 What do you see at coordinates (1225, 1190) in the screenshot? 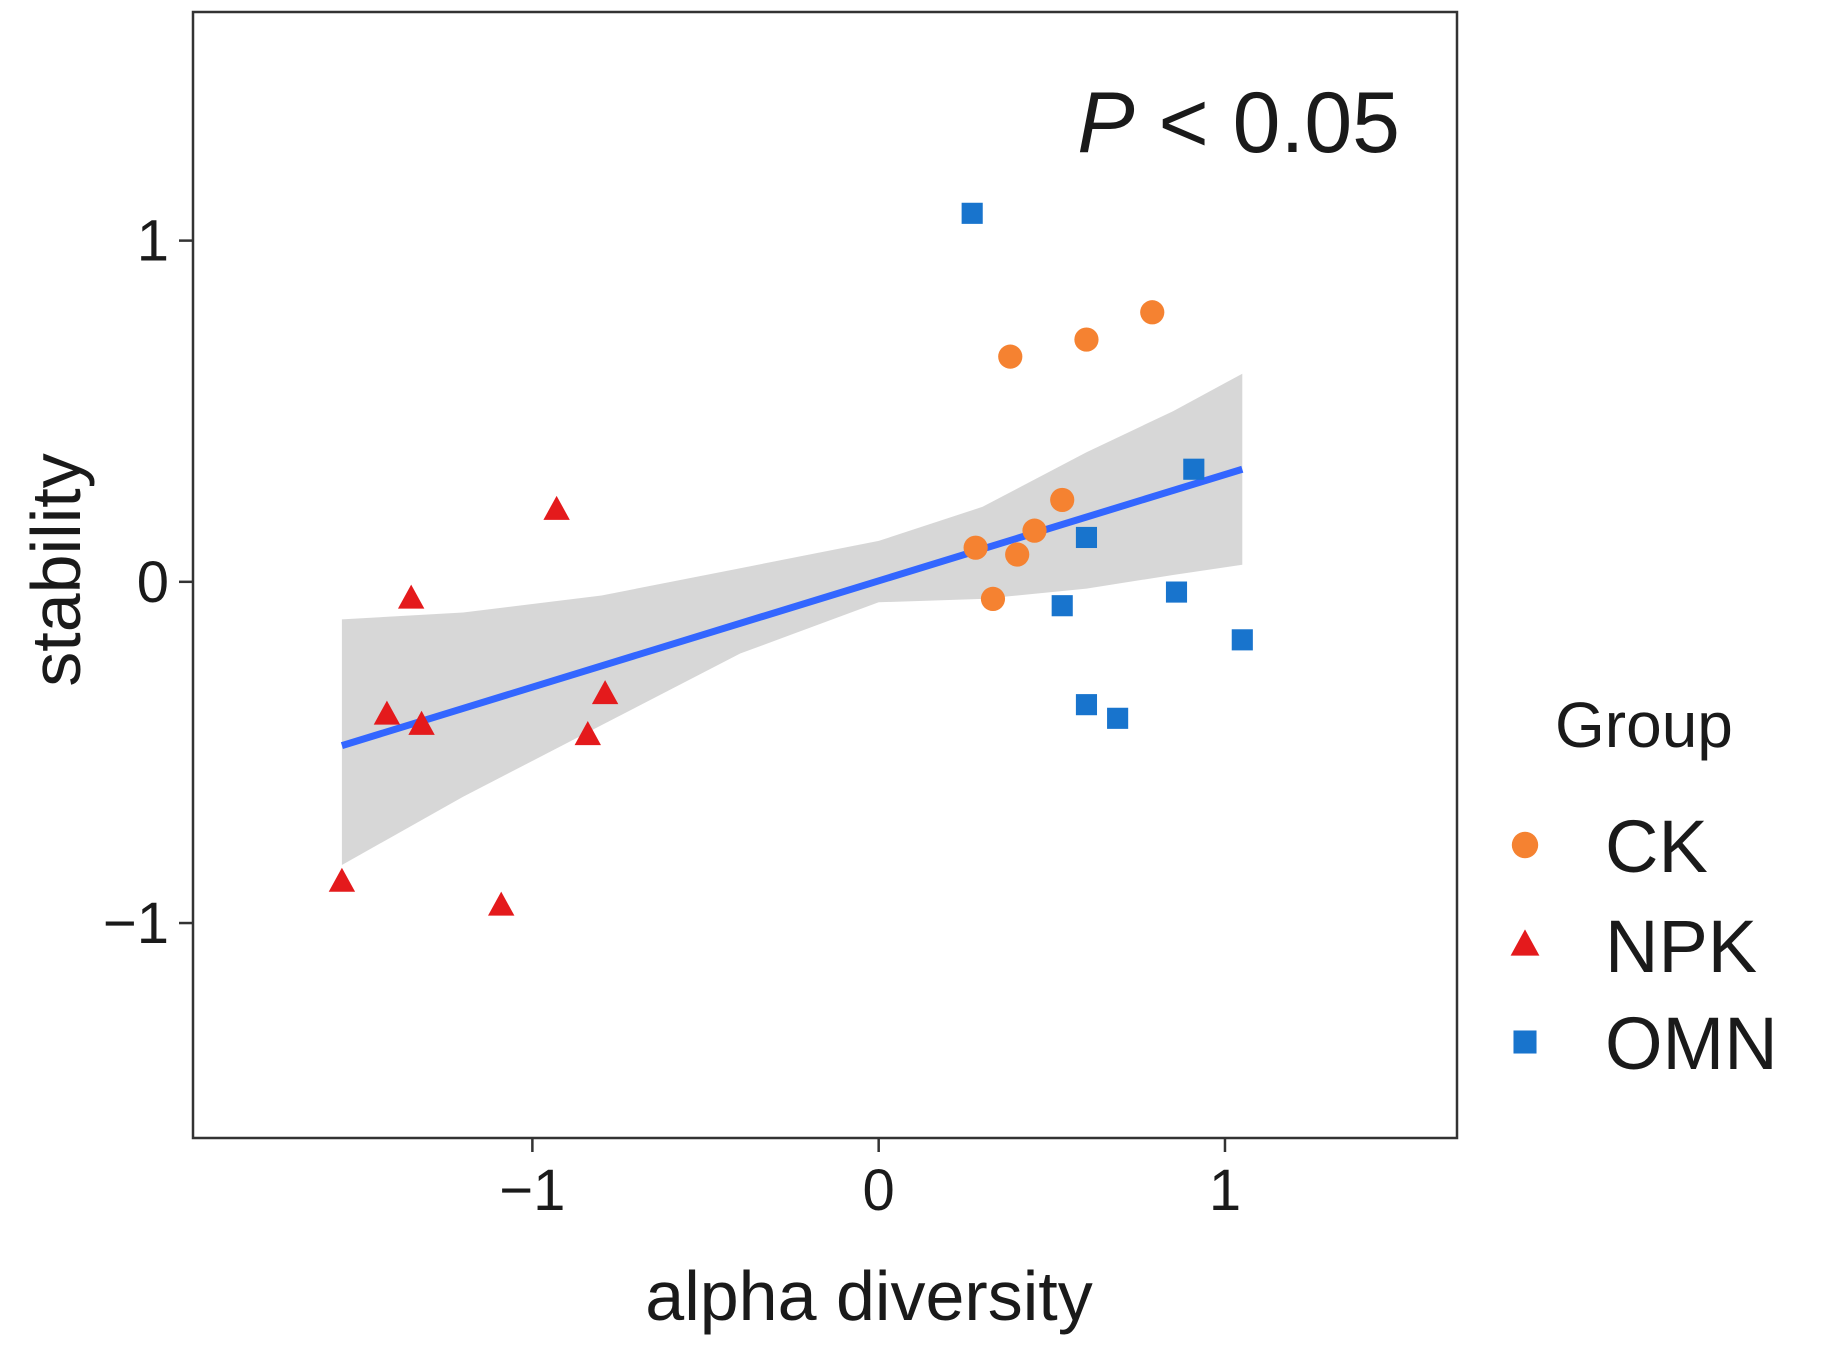
I see `x-tick-label: 1` at bounding box center [1225, 1190].